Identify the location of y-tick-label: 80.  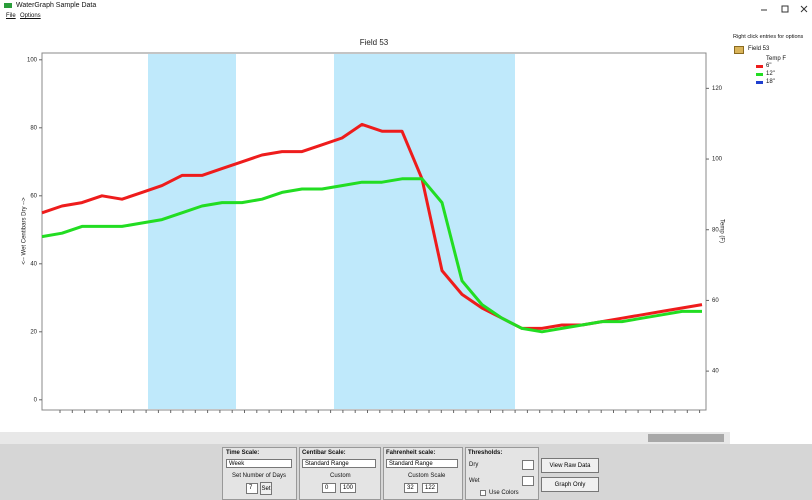
(33, 128).